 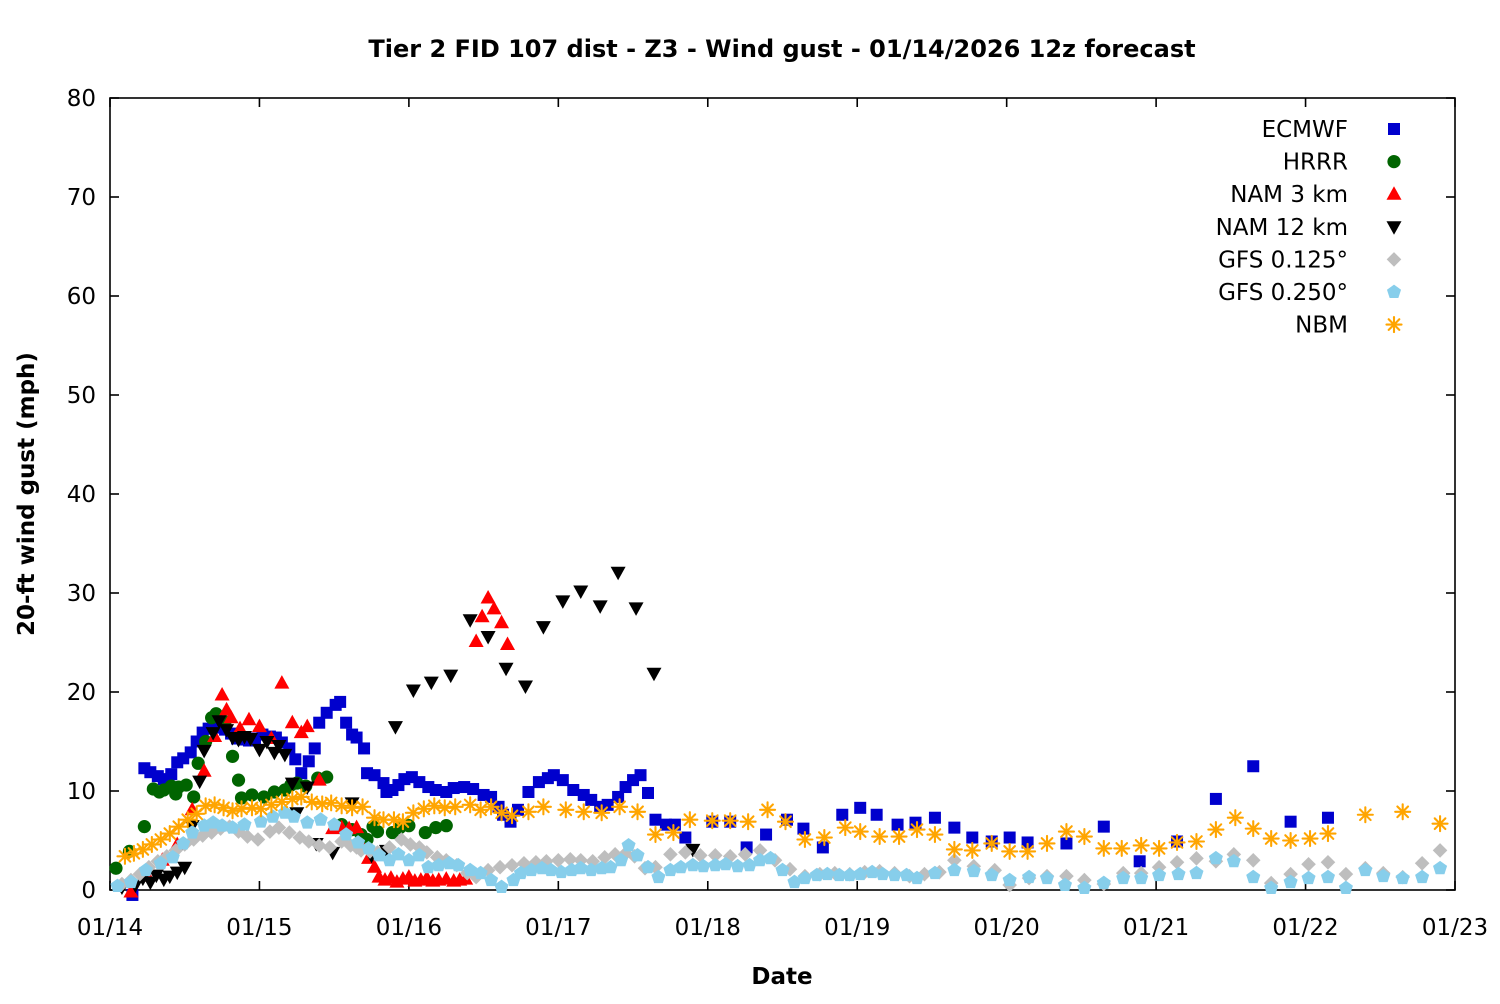 I want to click on legend-item-gfs-0-125: GFS 0.125°, so click(x=1310, y=260).